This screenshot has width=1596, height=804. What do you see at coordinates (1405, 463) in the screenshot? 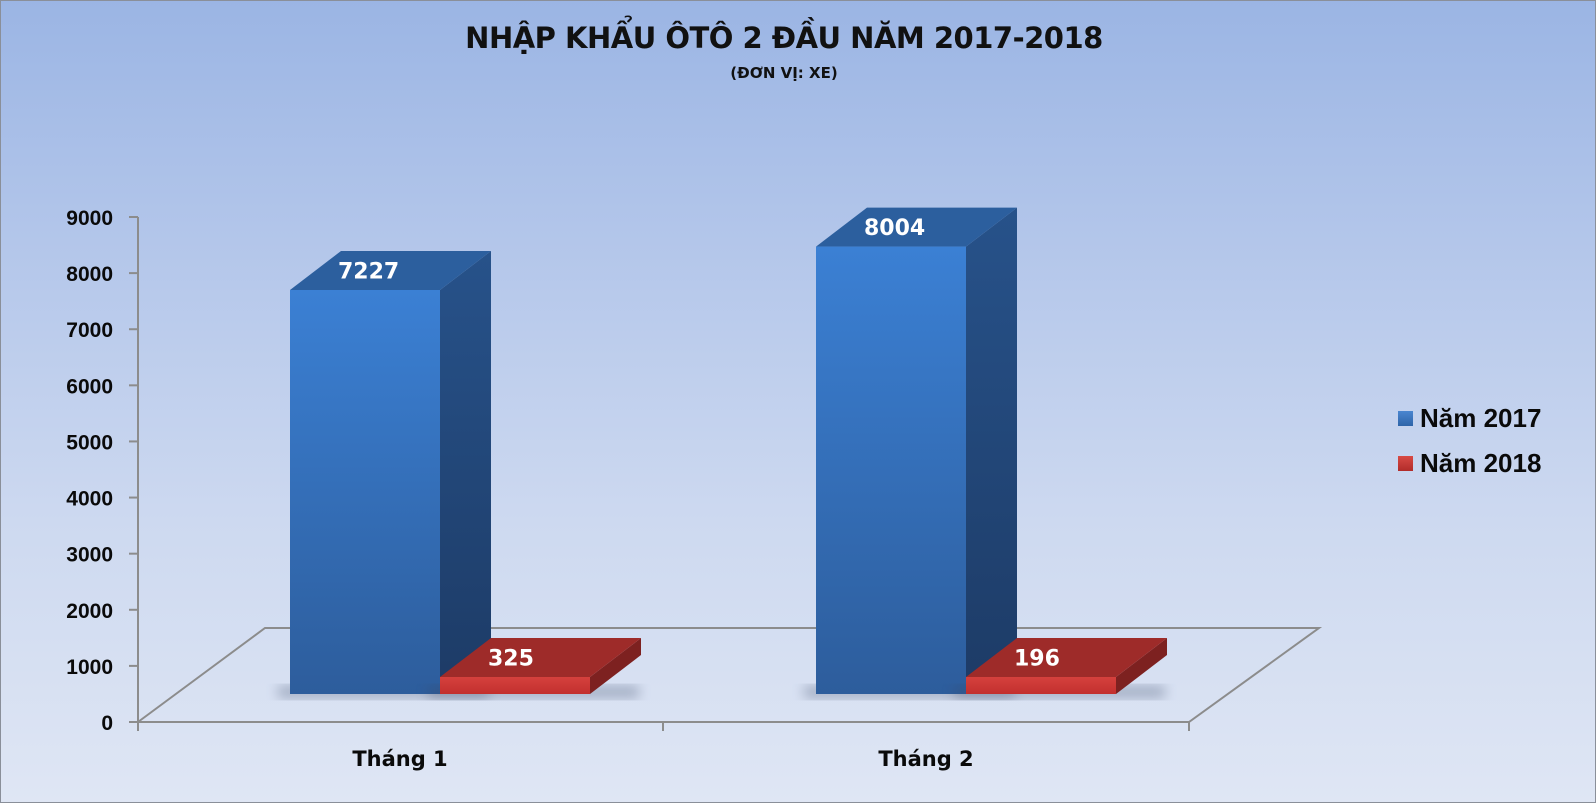
I see `legend-swatch-2018` at bounding box center [1405, 463].